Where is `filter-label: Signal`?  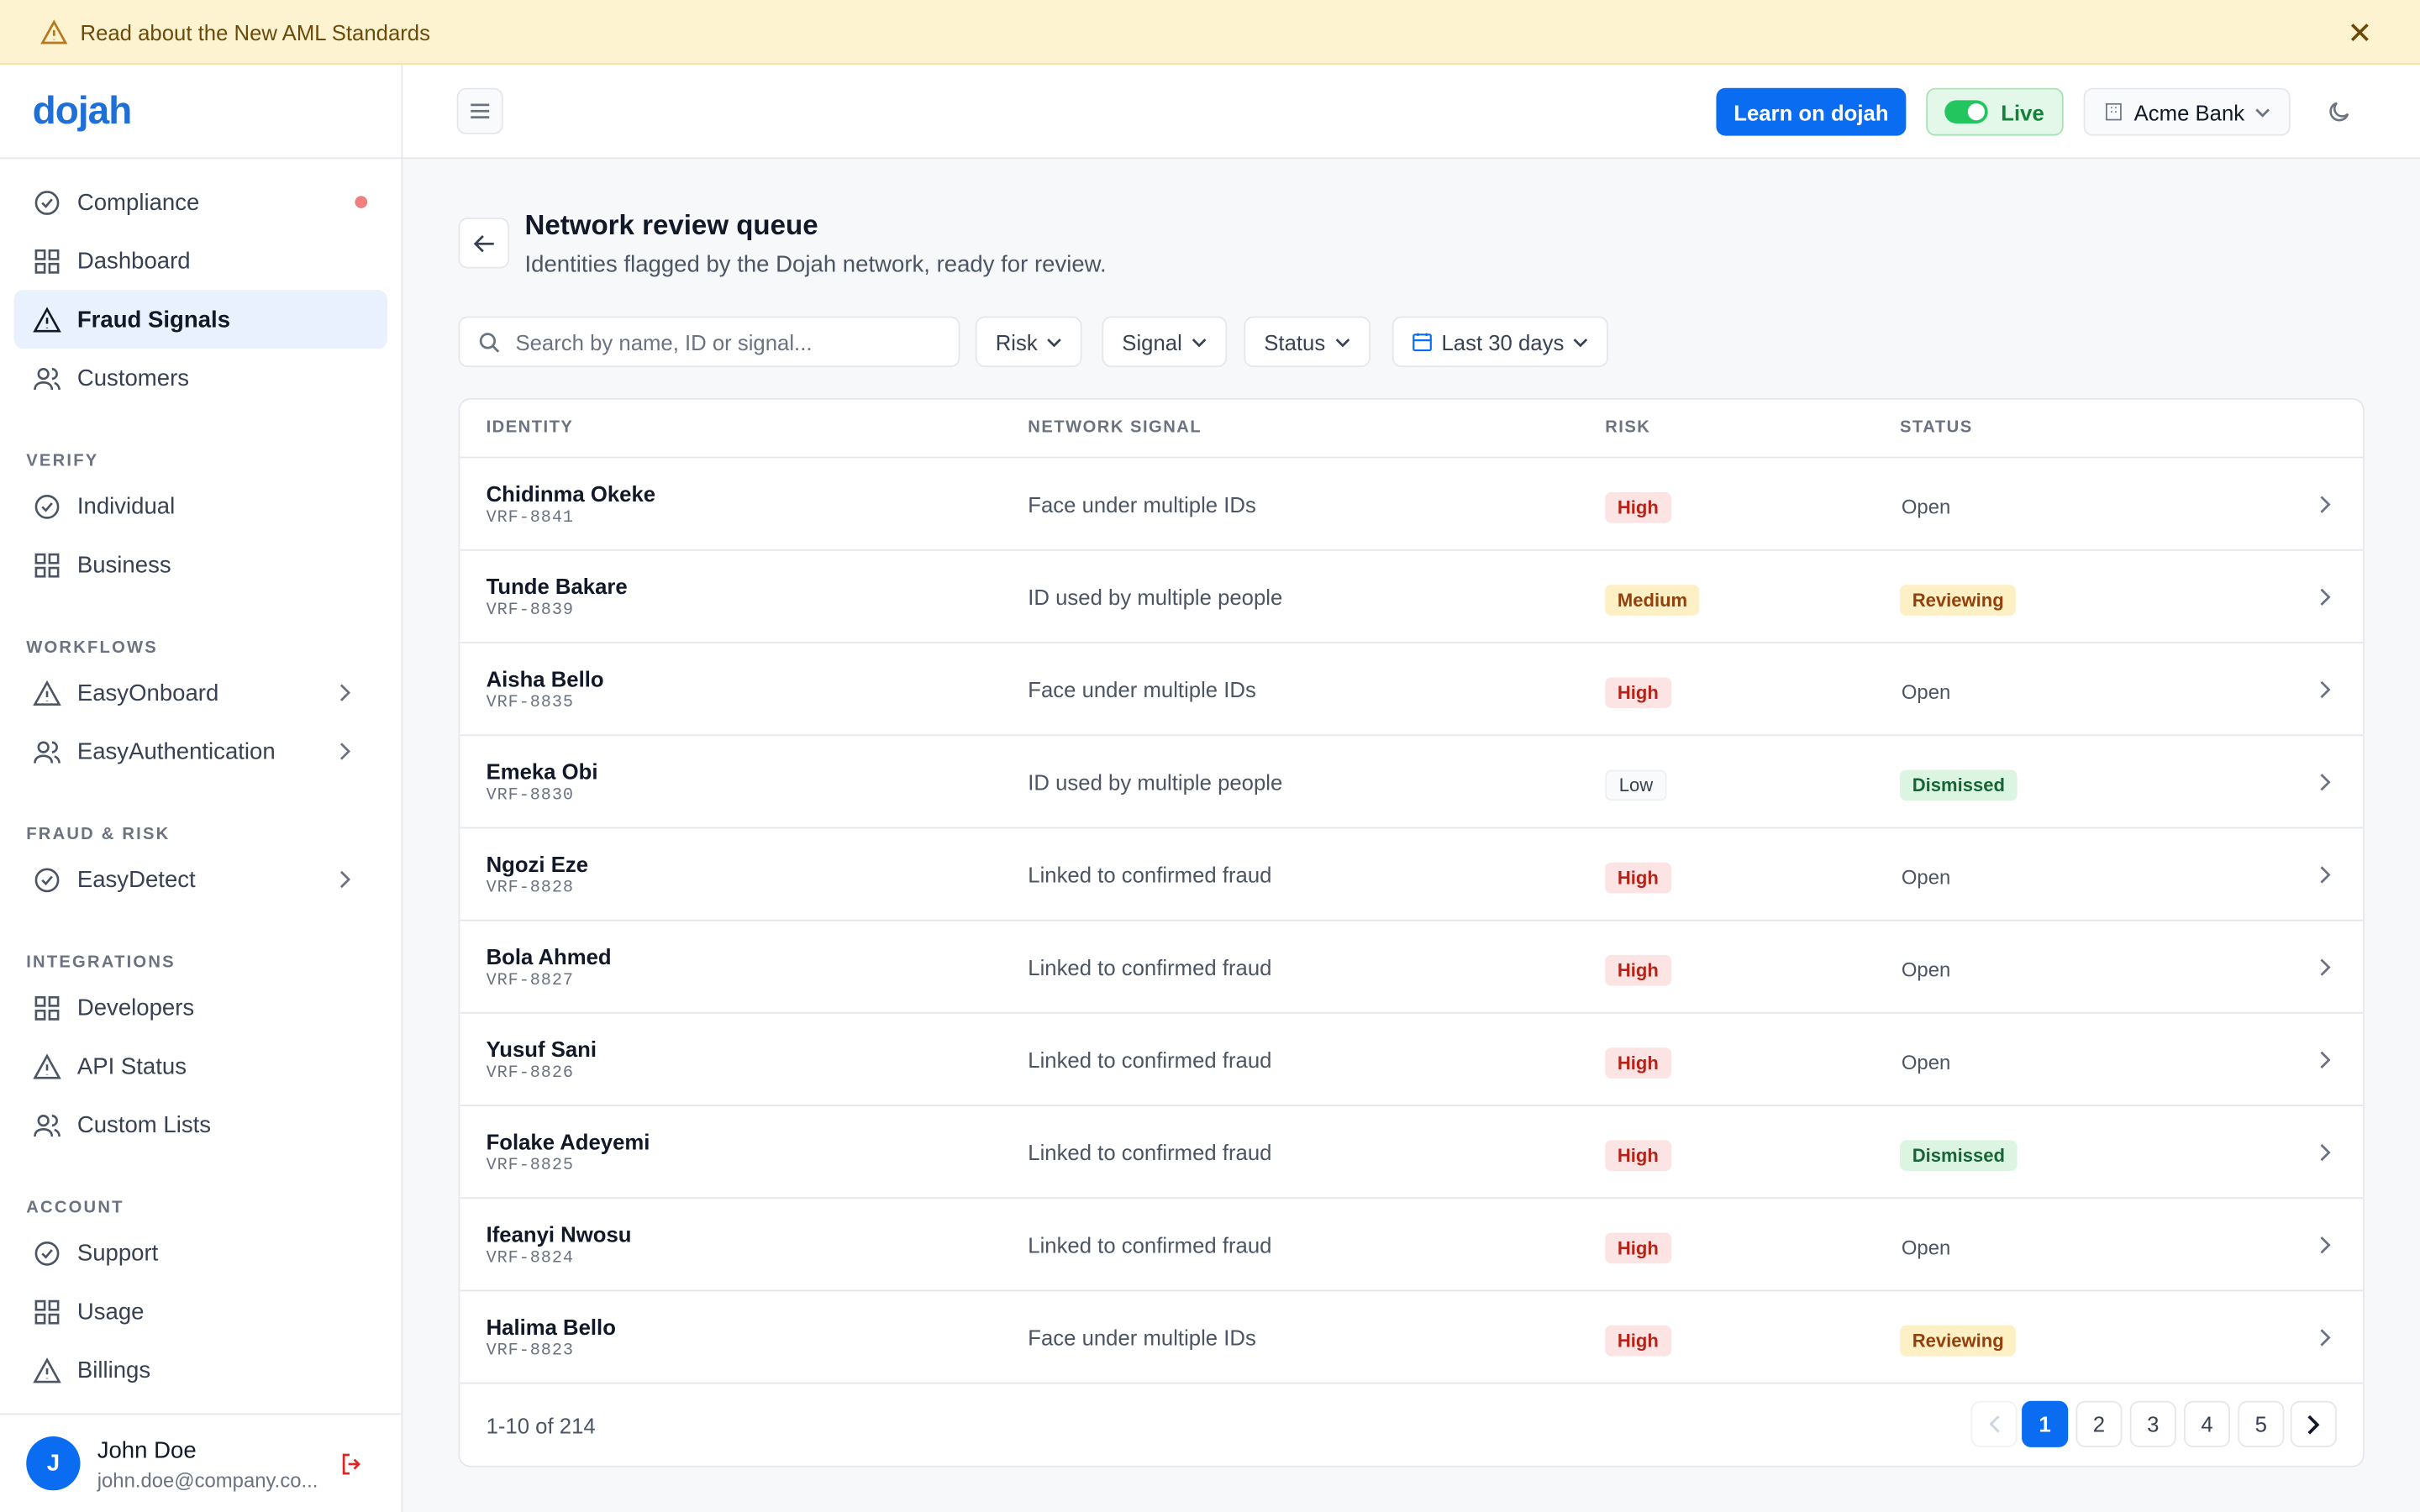 filter-label: Signal is located at coordinates (1152, 341).